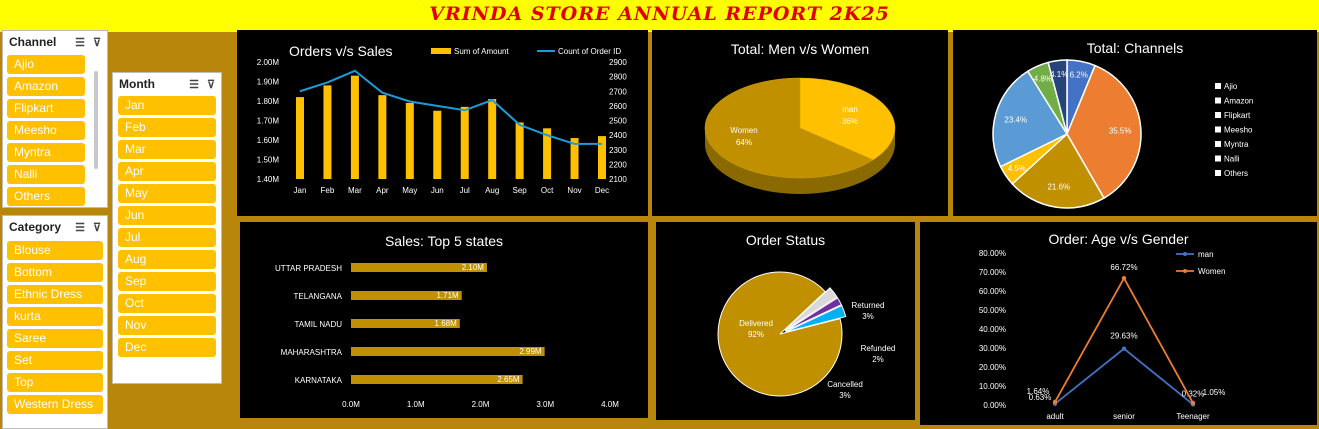  What do you see at coordinates (992, 253) in the screenshot?
I see `y-tick-label: 80.00%` at bounding box center [992, 253].